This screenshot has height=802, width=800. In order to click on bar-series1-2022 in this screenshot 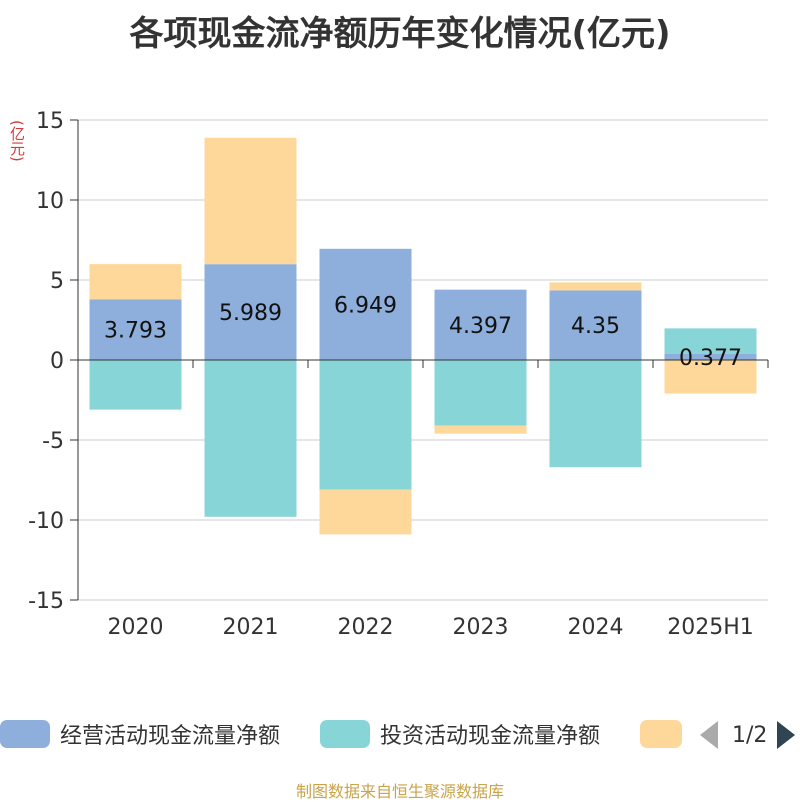, I will do `click(365, 425)`.